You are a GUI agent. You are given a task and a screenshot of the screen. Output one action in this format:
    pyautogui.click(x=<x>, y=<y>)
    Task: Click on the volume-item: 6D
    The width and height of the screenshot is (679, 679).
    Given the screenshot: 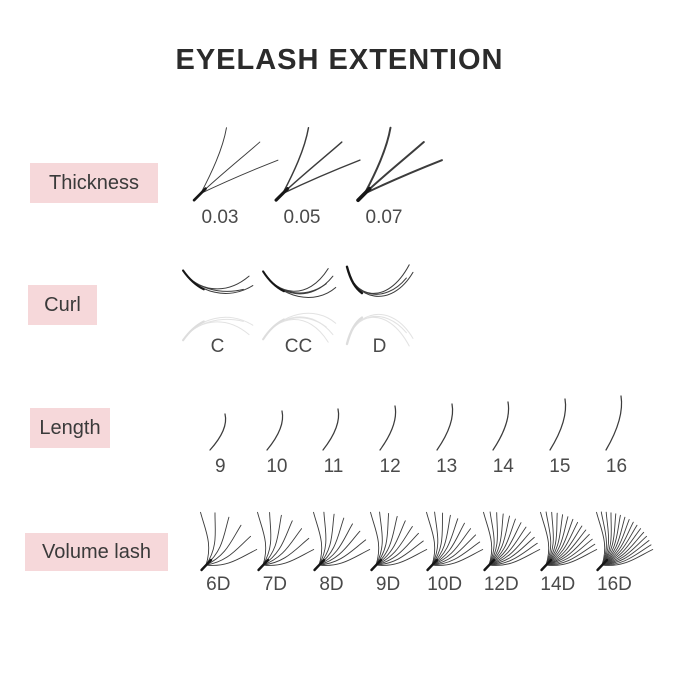 What is the action you would take?
    pyautogui.click(x=224, y=550)
    